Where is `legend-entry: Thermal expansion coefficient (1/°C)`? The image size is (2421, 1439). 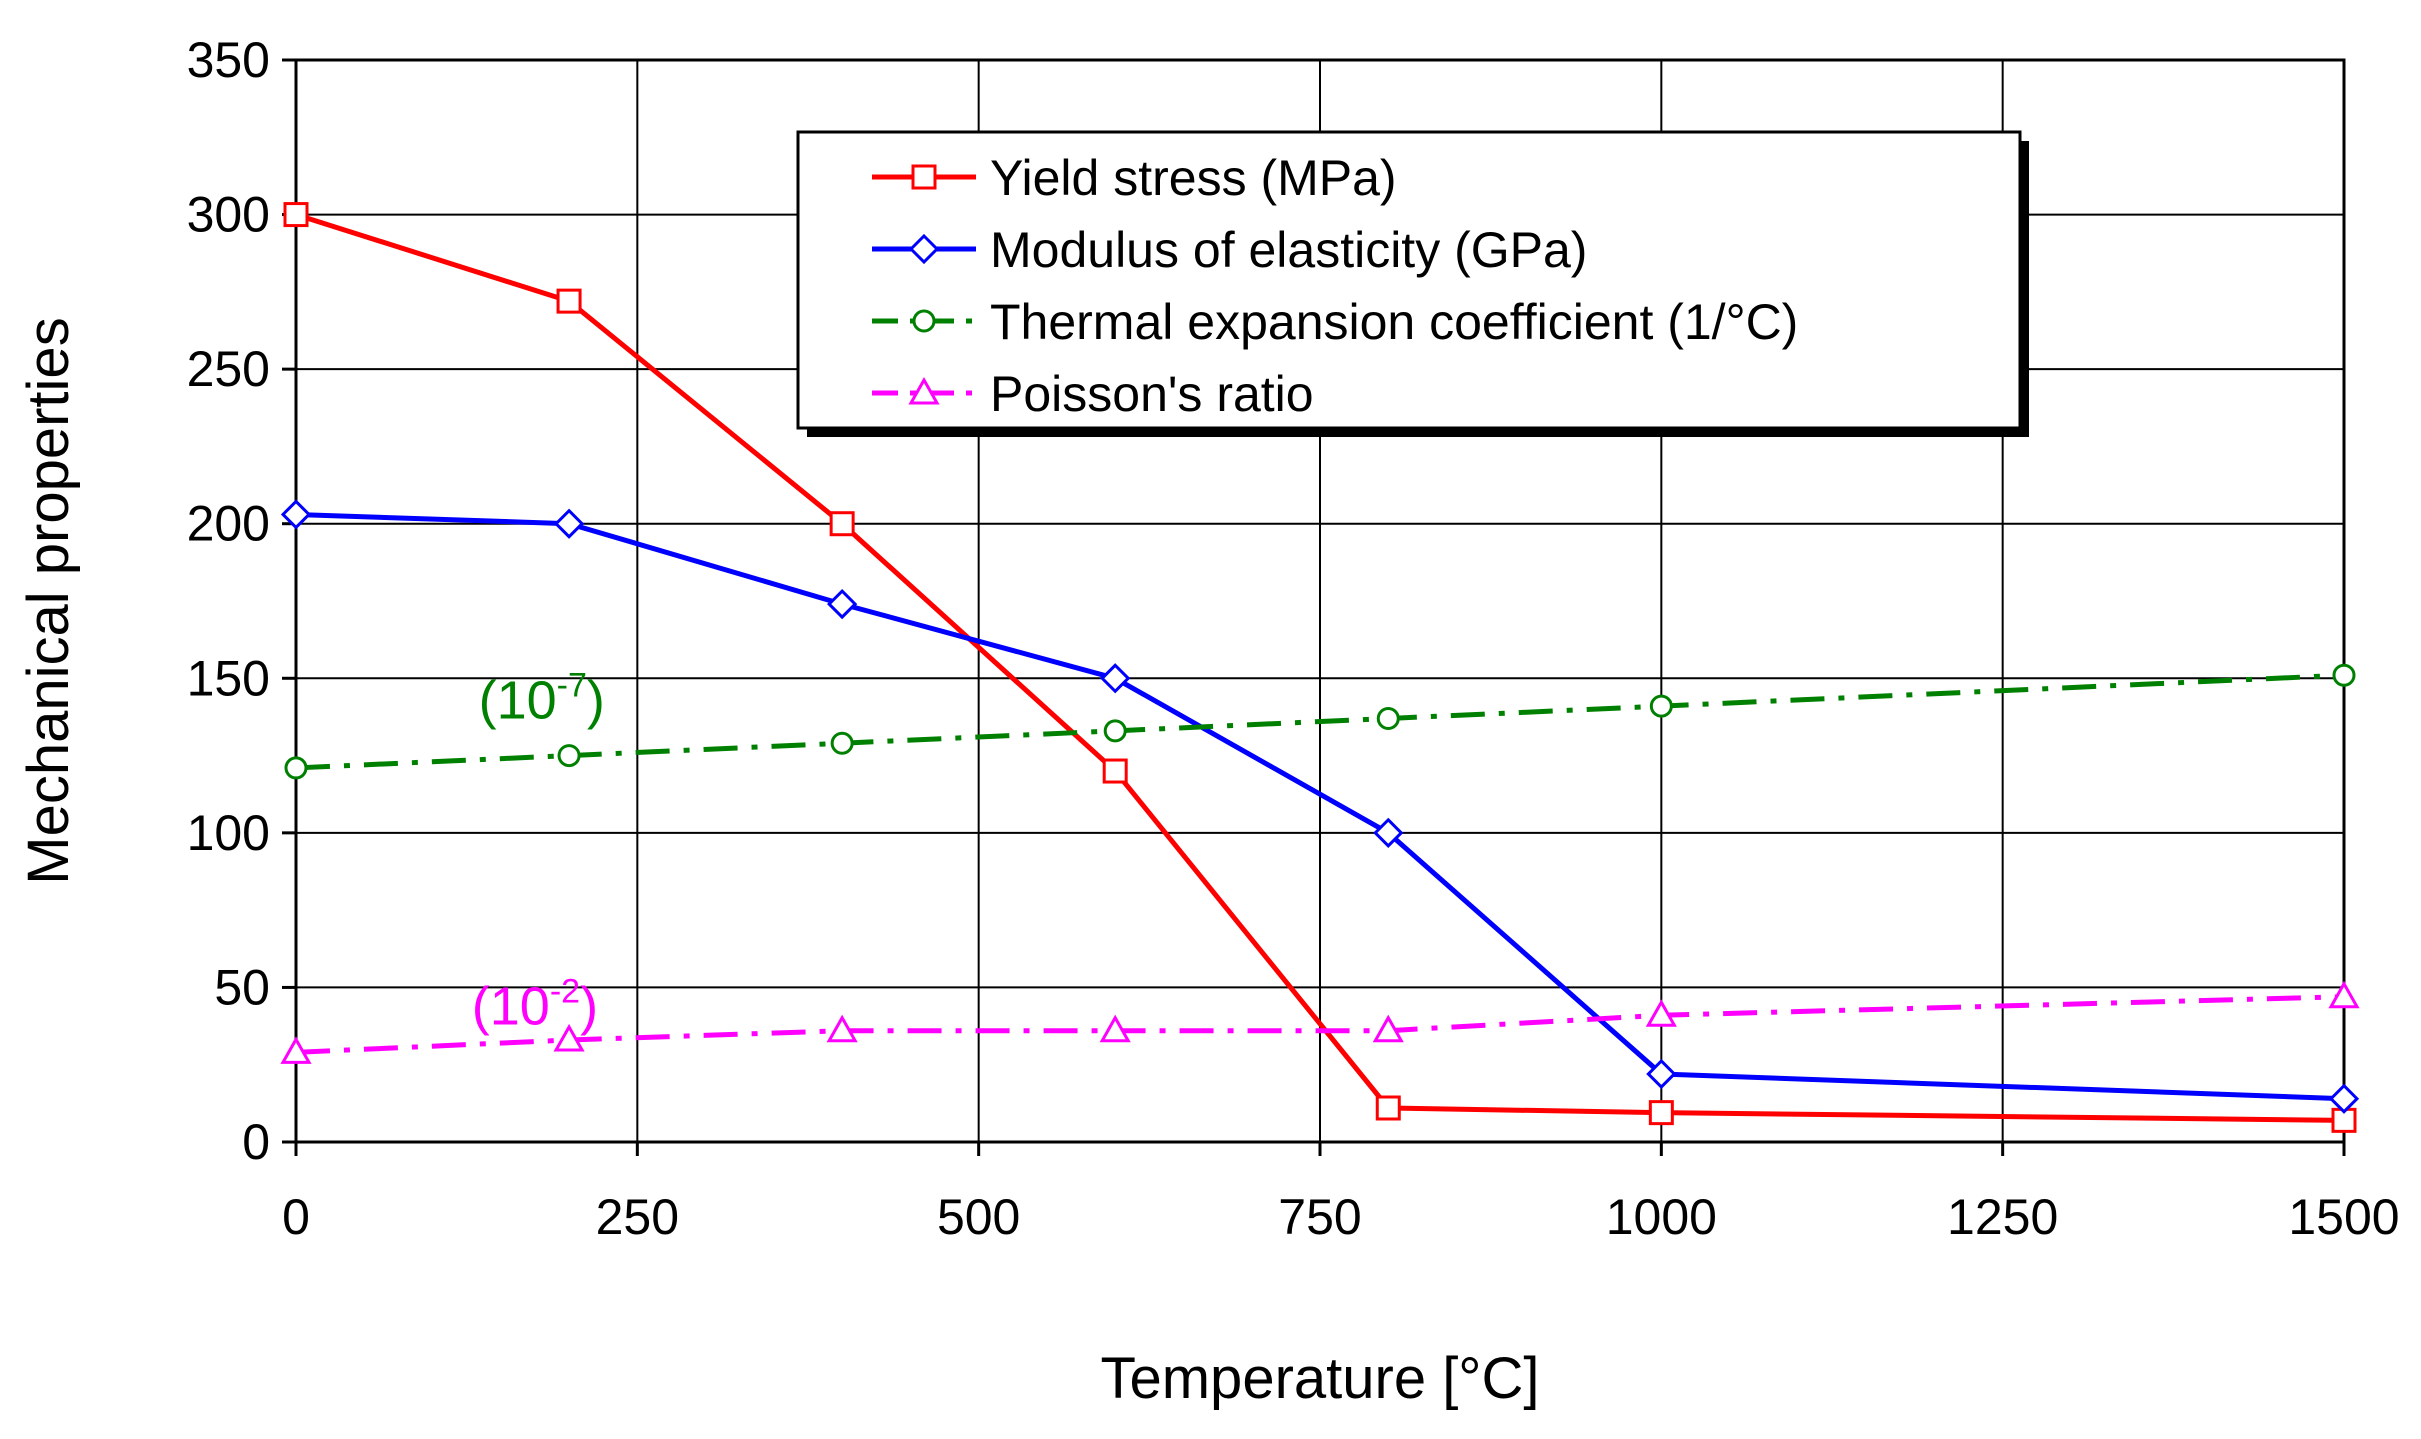
legend-entry: Thermal expansion coefficient (1/°C) is located at coordinates (1335, 322).